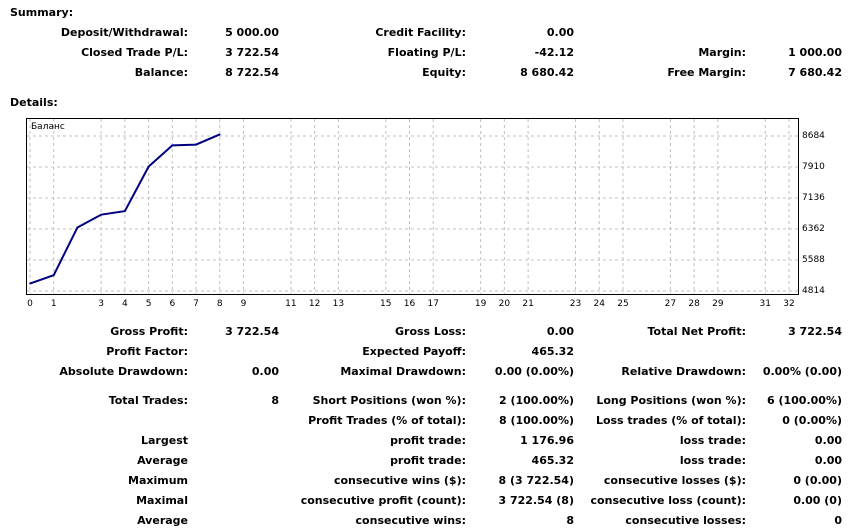  Describe the element at coordinates (813, 136) in the screenshot. I see `y-tick-label: 8684` at that location.